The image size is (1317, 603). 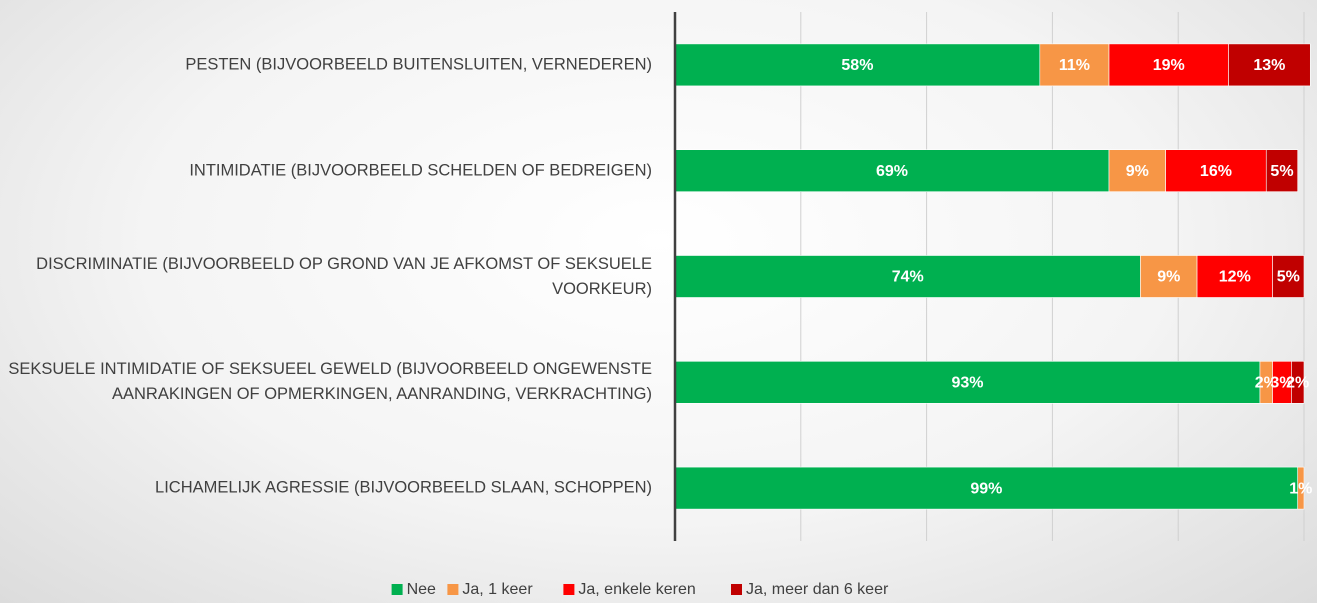 What do you see at coordinates (1281, 383) in the screenshot?
I see `data-label: 3%` at bounding box center [1281, 383].